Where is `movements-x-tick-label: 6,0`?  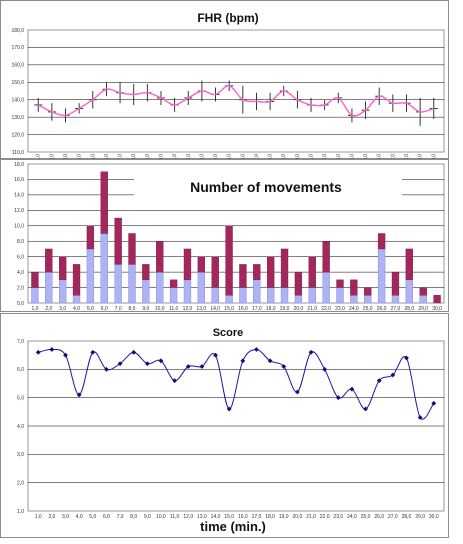
movements-x-tick-label: 6,0 is located at coordinates (104, 309).